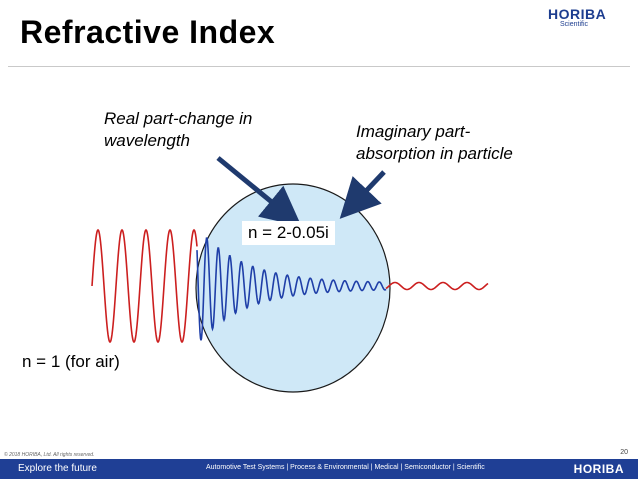  I want to click on real-part-label: Real part-change in wavelength, so click(178, 130).